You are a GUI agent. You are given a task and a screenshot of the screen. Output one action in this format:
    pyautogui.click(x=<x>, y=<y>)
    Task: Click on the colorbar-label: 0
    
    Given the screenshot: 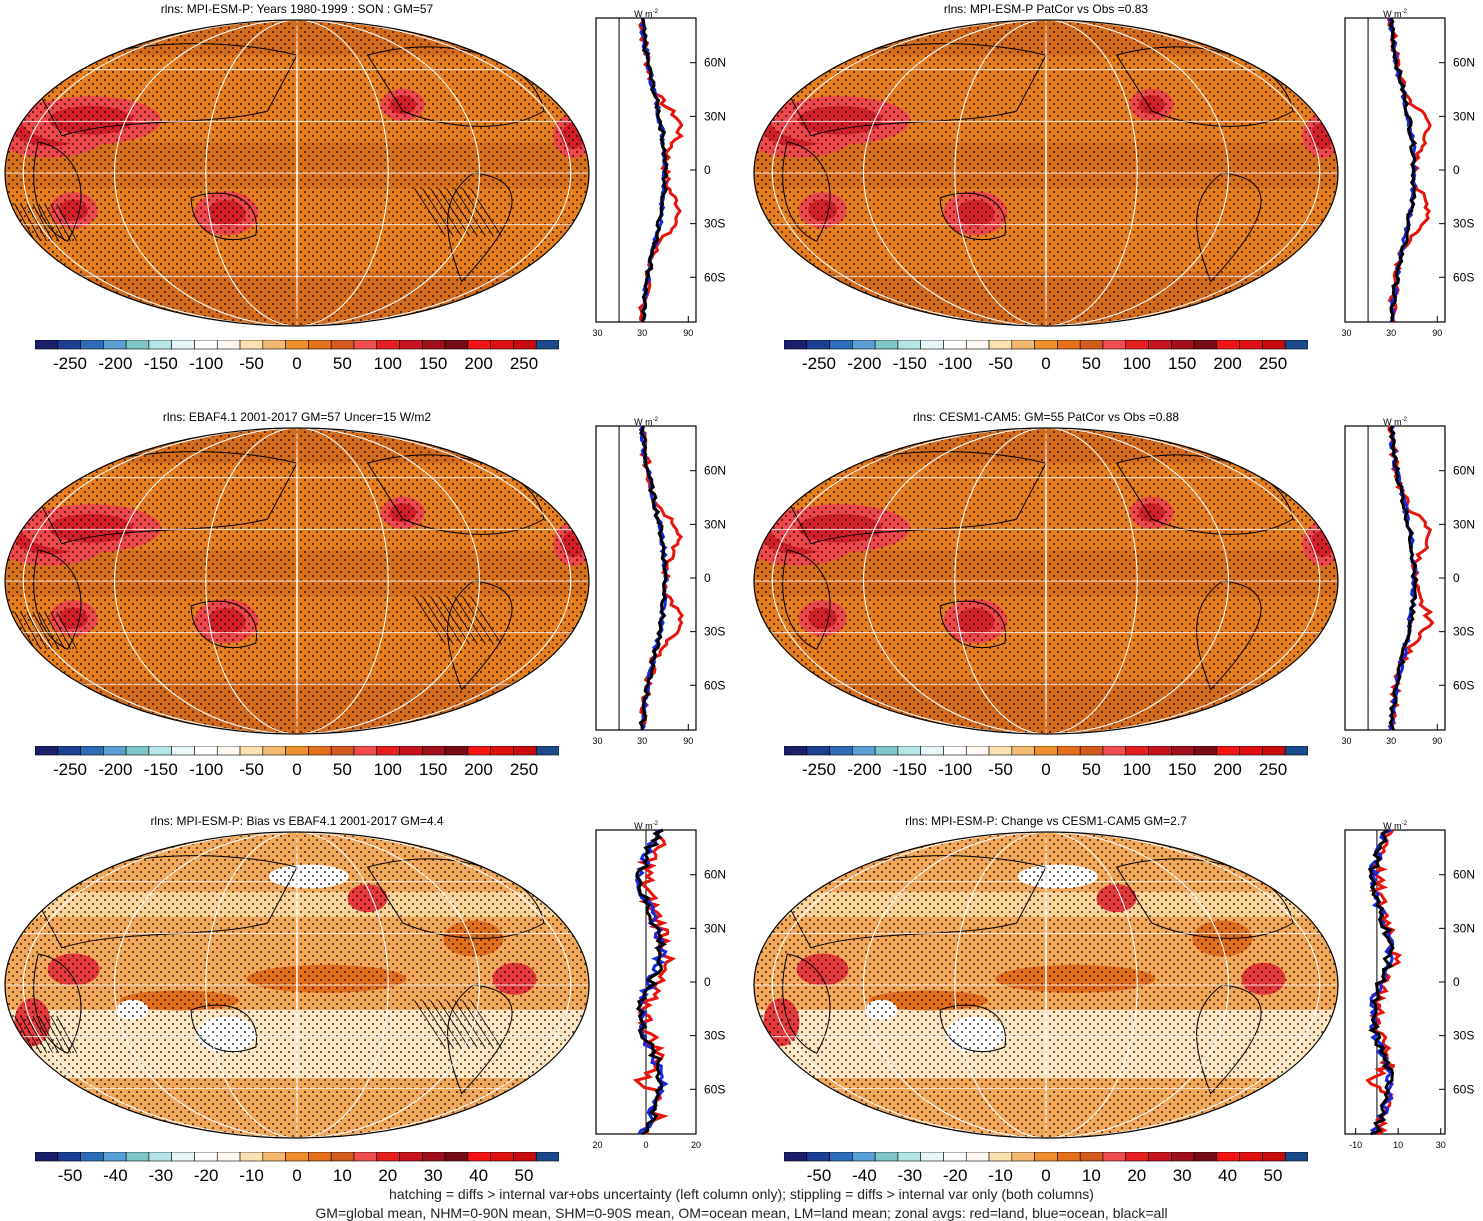 What is the action you would take?
    pyautogui.click(x=1046, y=1175)
    